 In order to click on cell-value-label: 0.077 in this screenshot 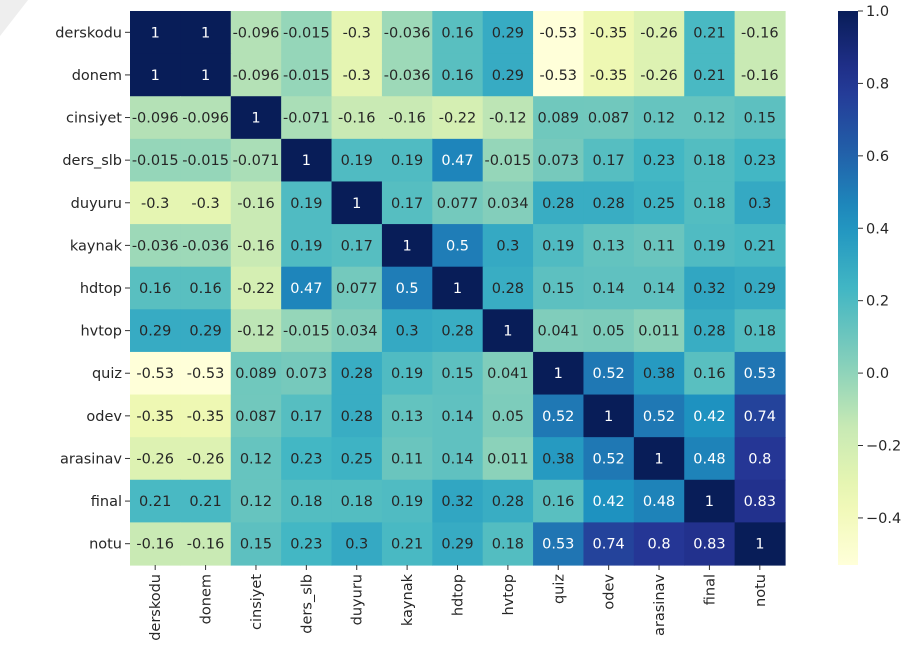, I will do `click(458, 204)`.